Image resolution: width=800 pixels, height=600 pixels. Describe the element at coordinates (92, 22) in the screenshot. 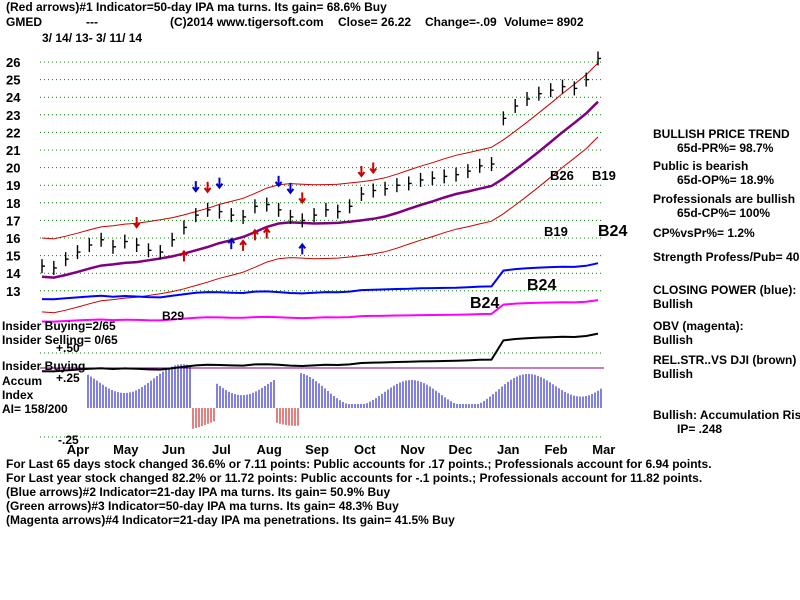

I see `header-dashes: ---` at that location.